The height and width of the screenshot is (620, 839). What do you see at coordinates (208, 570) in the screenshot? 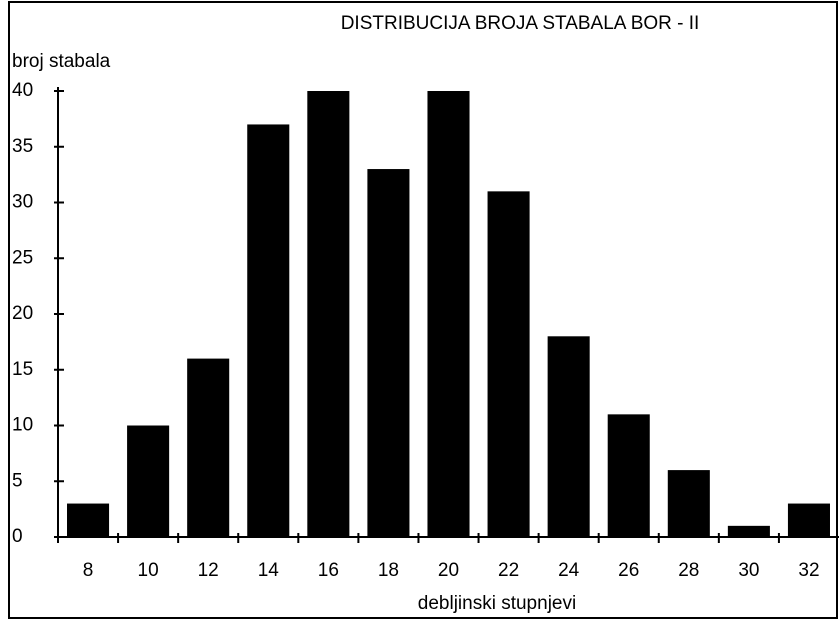
I see `x-tick-label: 12` at bounding box center [208, 570].